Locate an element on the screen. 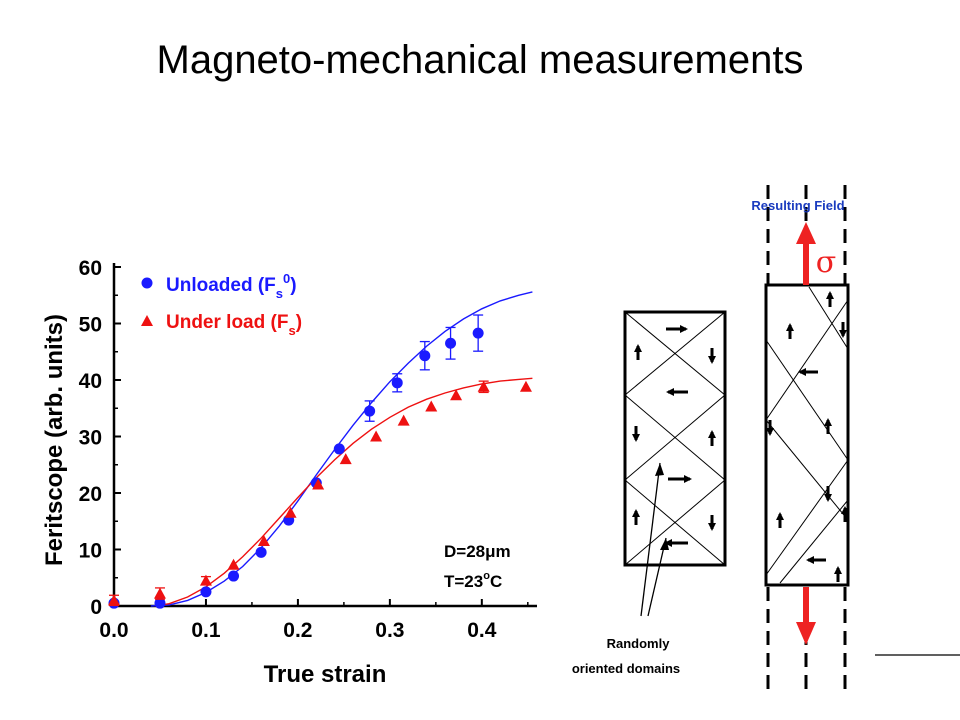  legend-marker-unloaded is located at coordinates (147, 283).